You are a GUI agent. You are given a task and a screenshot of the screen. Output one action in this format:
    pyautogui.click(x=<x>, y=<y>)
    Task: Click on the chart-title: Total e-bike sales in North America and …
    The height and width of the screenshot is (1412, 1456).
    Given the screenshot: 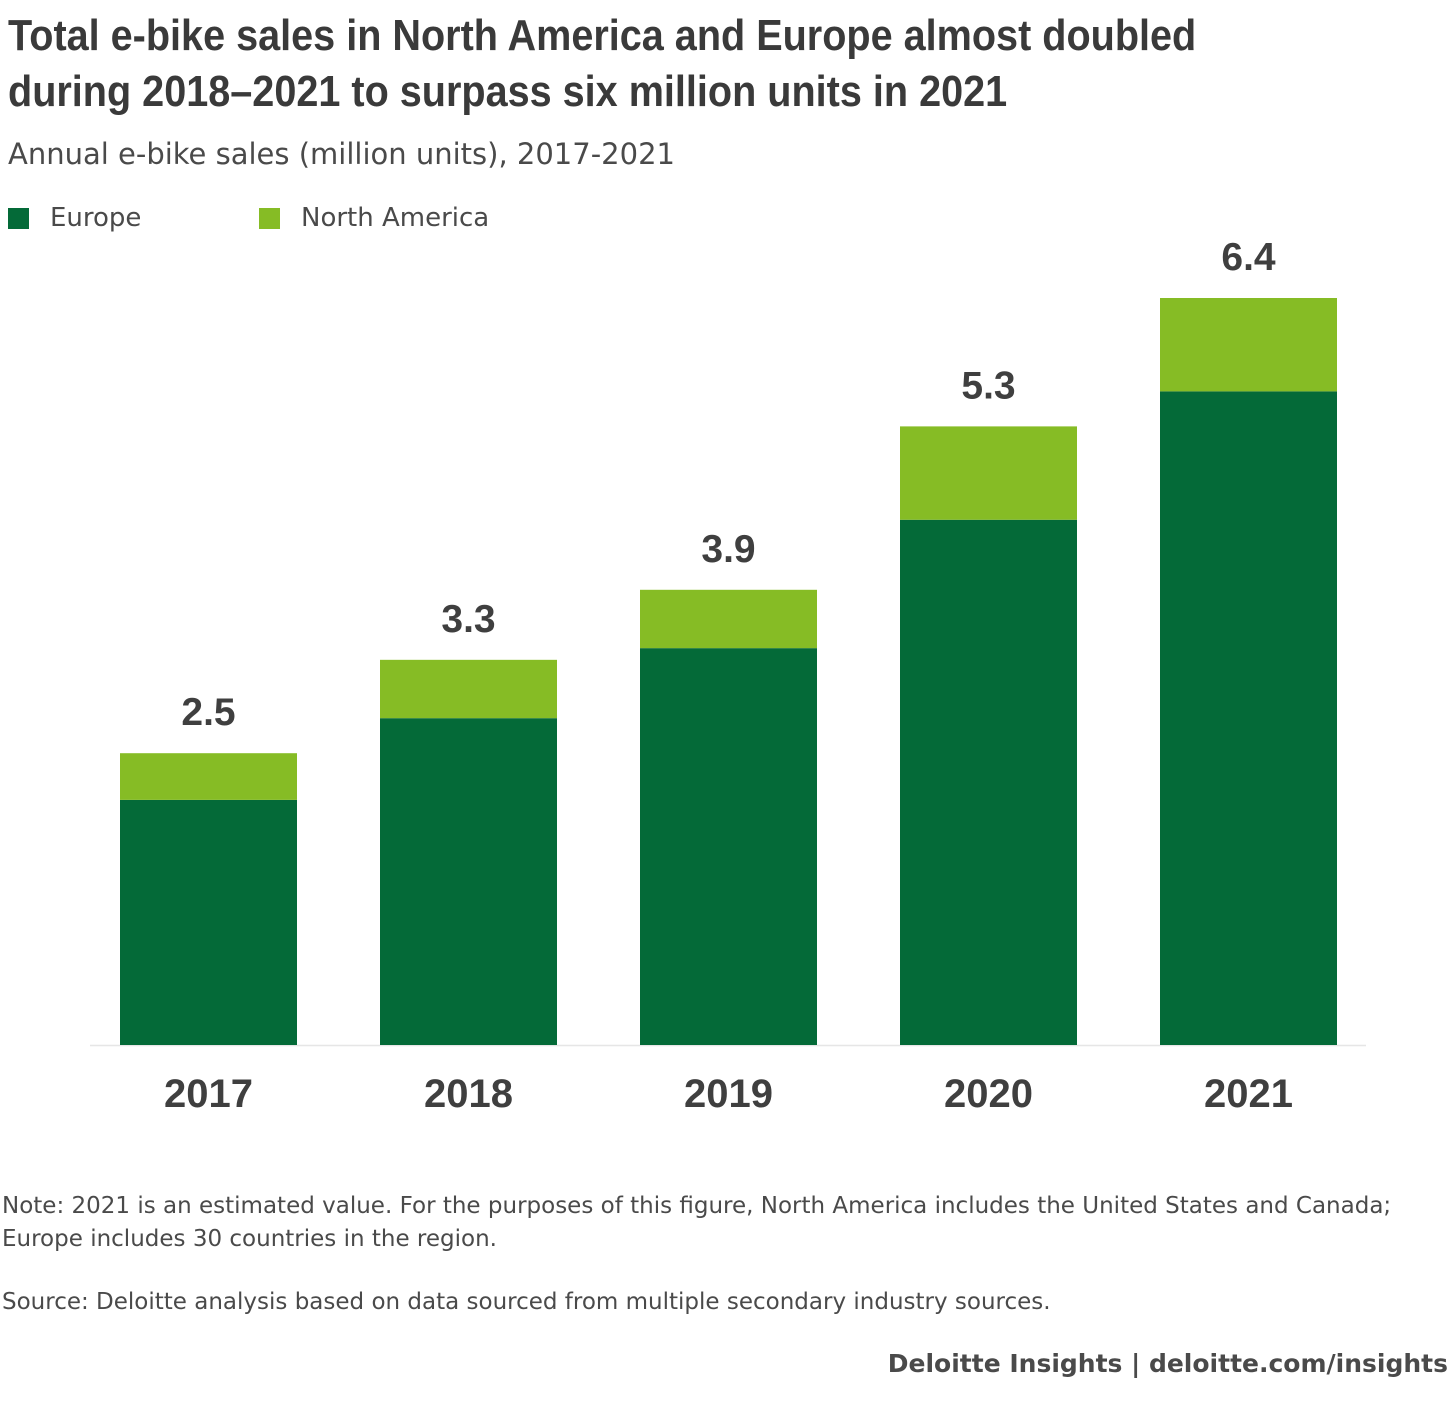 What is the action you would take?
    pyautogui.click(x=602, y=63)
    